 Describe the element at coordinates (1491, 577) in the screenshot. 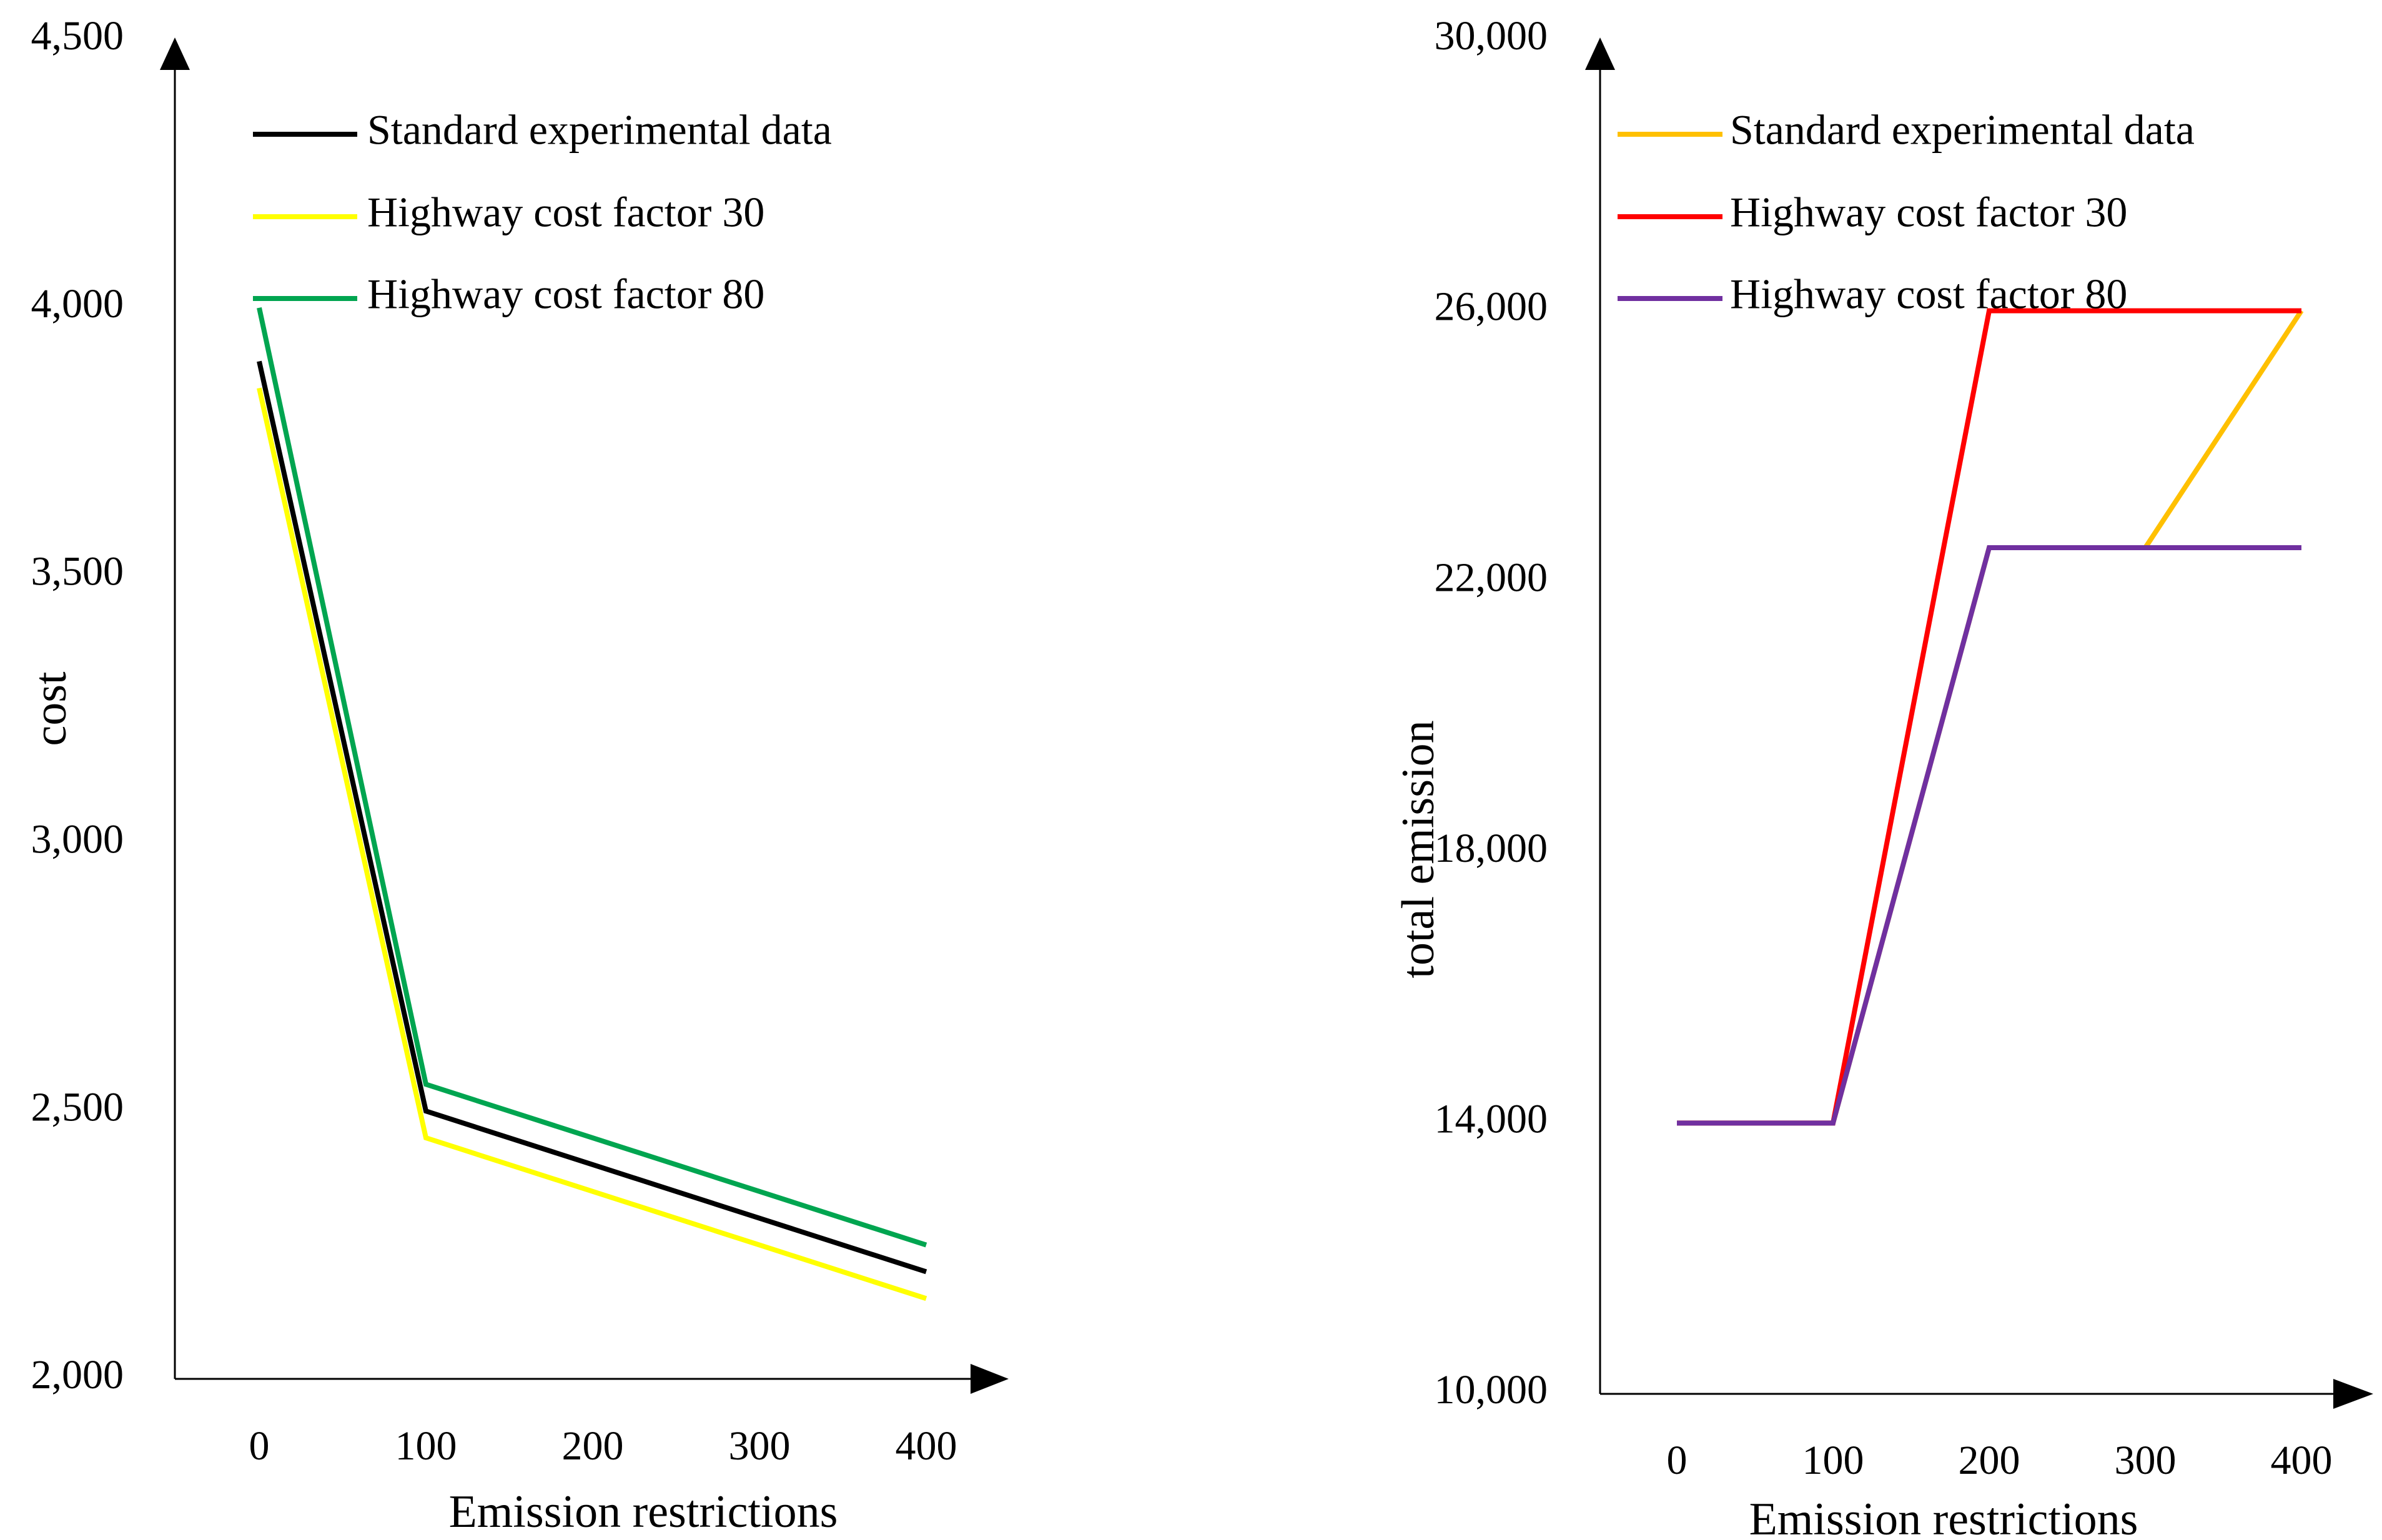

I see `y-tick-label: 22,000` at that location.